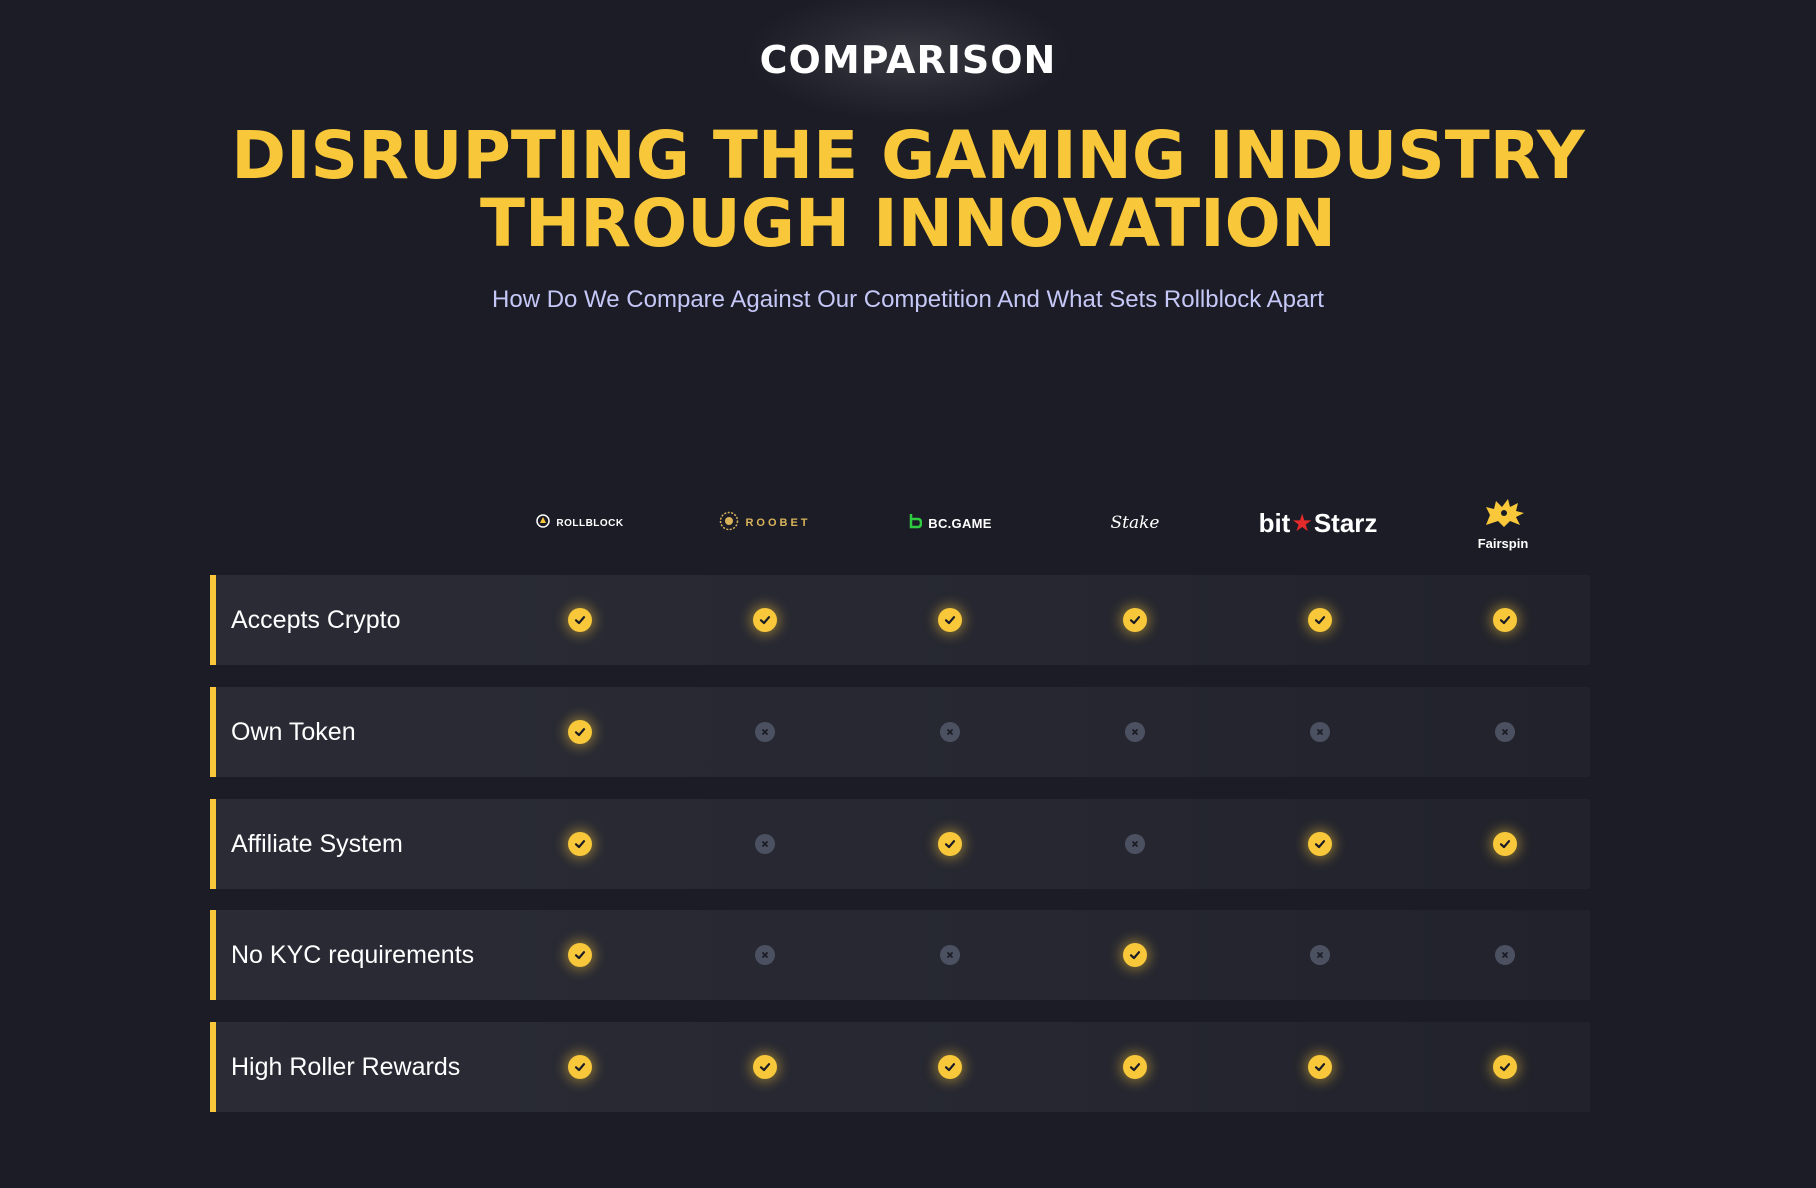 The width and height of the screenshot is (1816, 1188). Describe the element at coordinates (317, 843) in the screenshot. I see `row-label: Affiliate System` at that location.